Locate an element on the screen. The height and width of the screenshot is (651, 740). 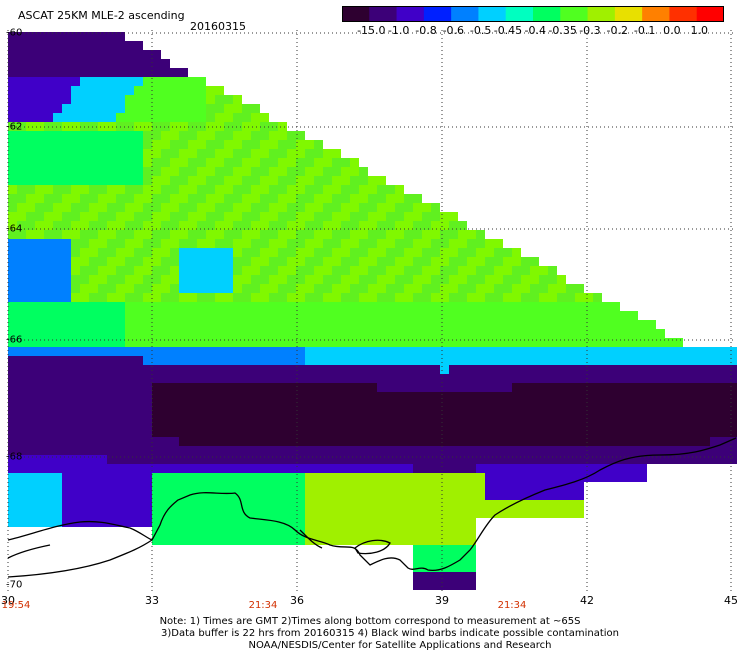
colorbar-label: -0.4 is located at coordinates (535, 30).